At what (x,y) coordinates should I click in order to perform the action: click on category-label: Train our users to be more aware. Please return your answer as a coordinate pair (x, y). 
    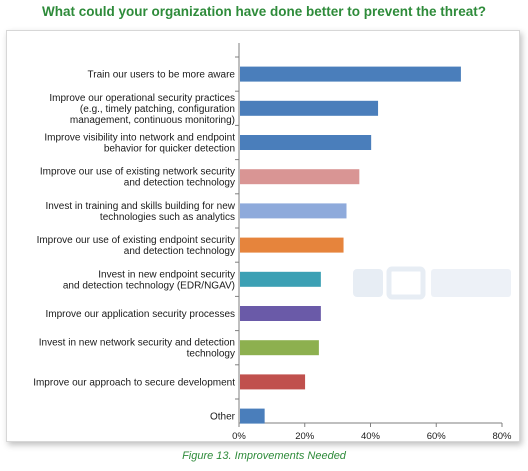
    Looking at the image, I should click on (162, 75).